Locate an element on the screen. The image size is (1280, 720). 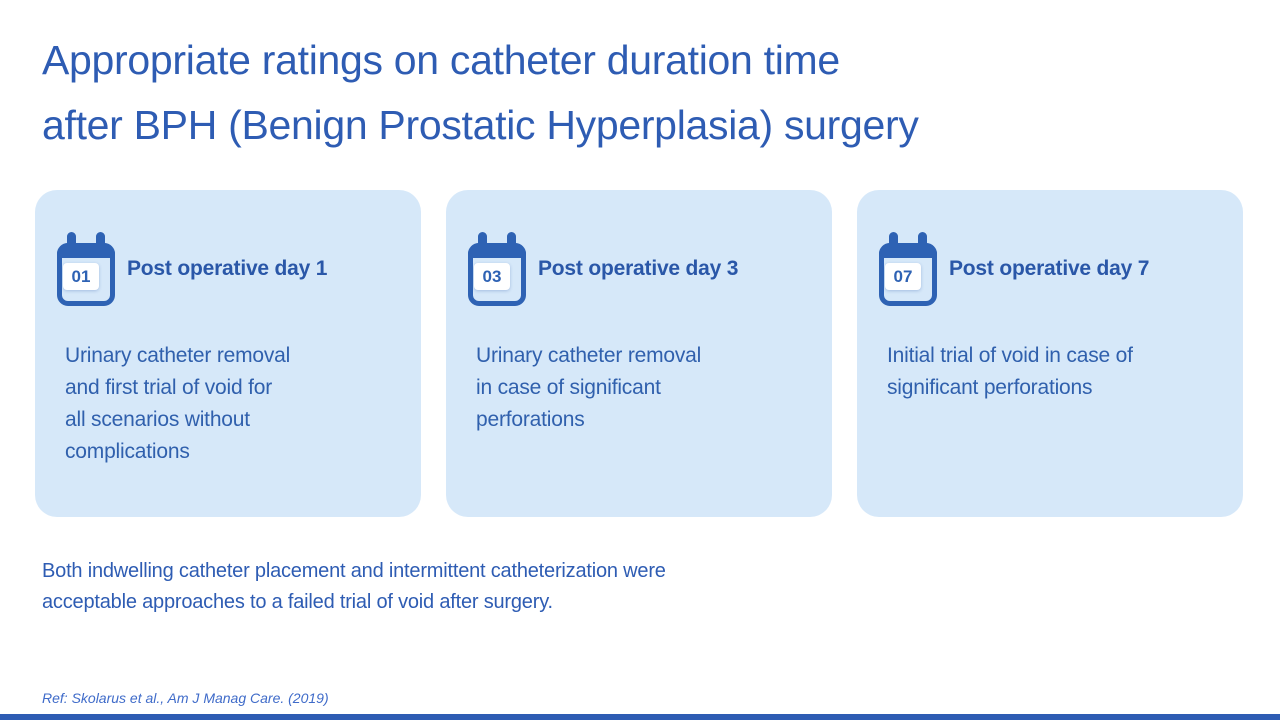
calendar-icon: 01 is located at coordinates (86, 269).